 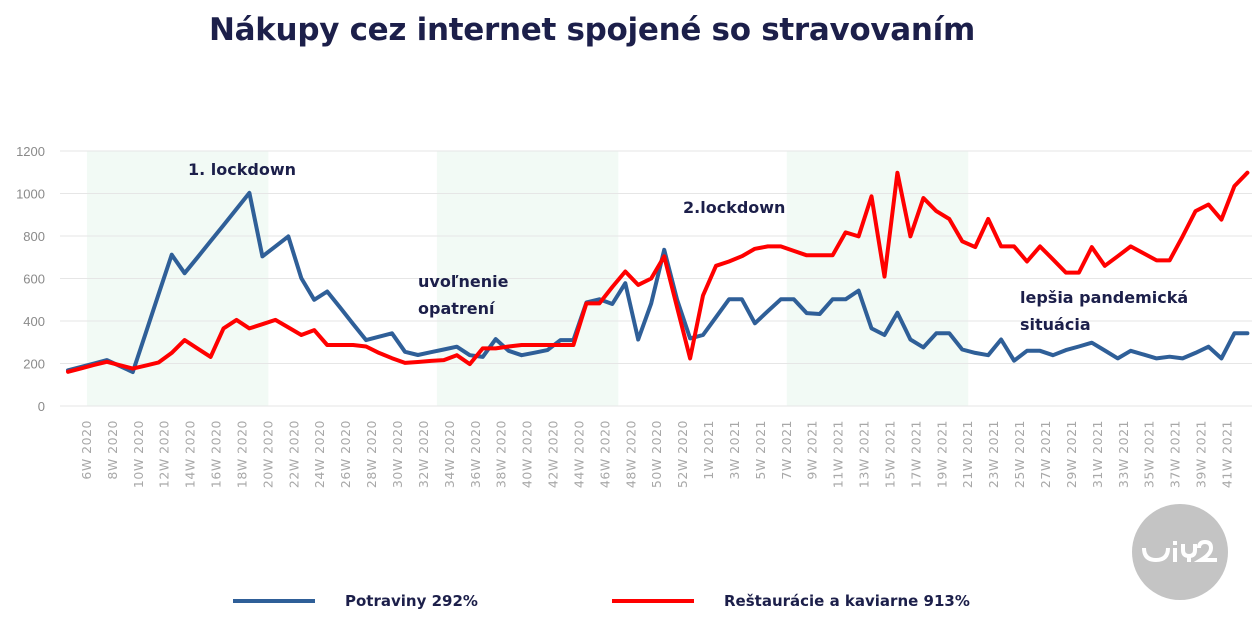 I want to click on annotation-lockdown-2: 2.lockdown, so click(x=734, y=207).